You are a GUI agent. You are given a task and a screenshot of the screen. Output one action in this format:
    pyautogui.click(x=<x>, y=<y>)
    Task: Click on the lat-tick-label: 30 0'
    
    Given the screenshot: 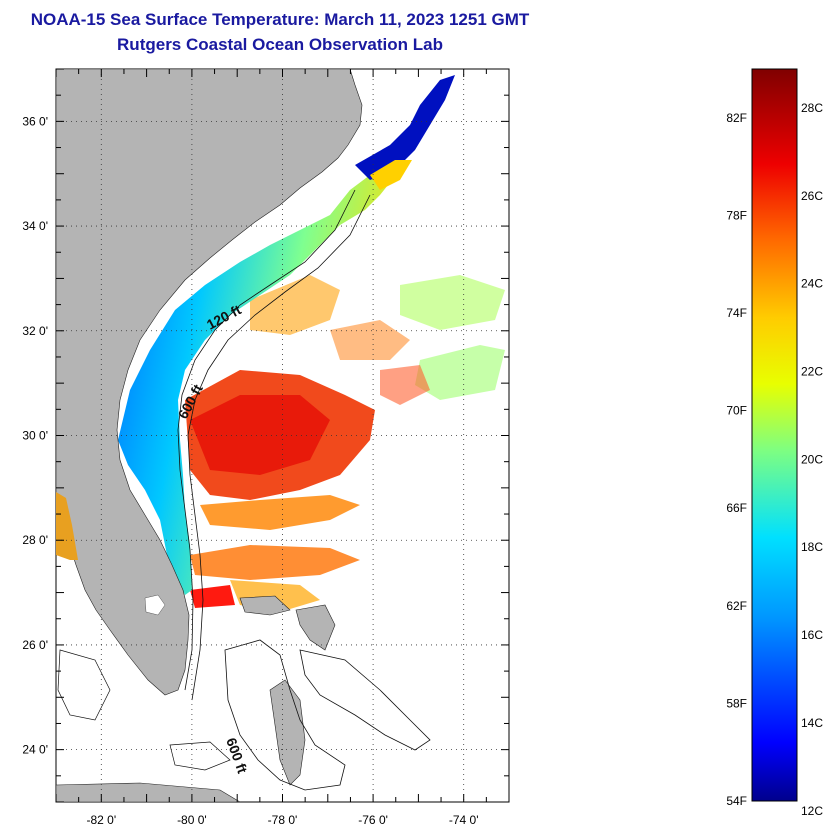 What is the action you would take?
    pyautogui.click(x=35, y=436)
    